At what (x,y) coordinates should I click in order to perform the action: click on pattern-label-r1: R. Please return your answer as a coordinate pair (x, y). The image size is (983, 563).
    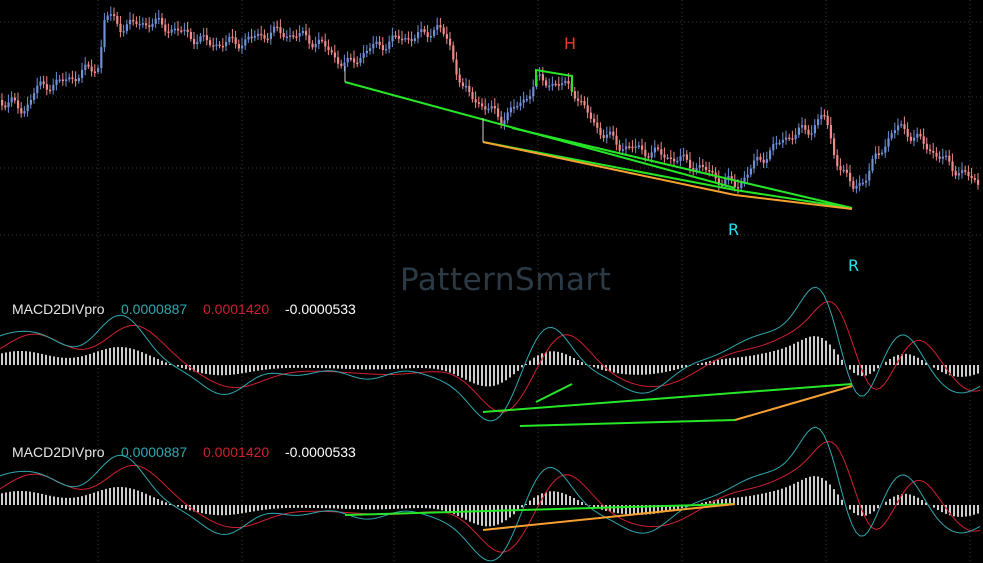
    Looking at the image, I should click on (734, 229).